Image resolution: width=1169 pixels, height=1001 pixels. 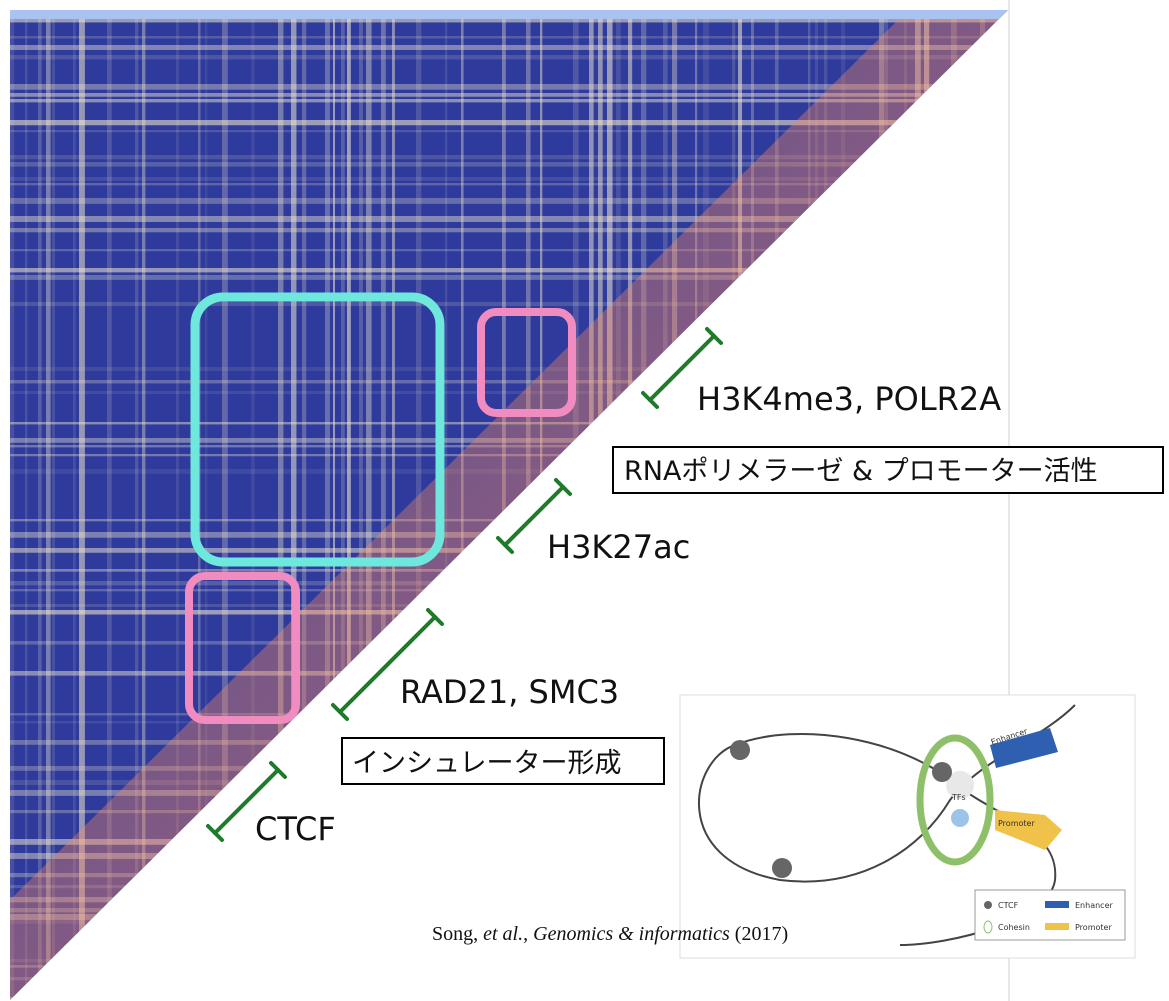 What do you see at coordinates (1014, 927) in the screenshot?
I see `legend-item: Cohesin` at bounding box center [1014, 927].